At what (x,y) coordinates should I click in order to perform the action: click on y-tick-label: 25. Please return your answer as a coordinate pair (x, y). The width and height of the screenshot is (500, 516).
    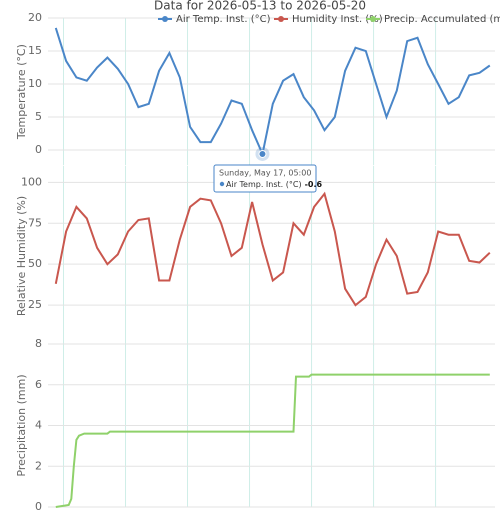
    Looking at the image, I should click on (35, 304).